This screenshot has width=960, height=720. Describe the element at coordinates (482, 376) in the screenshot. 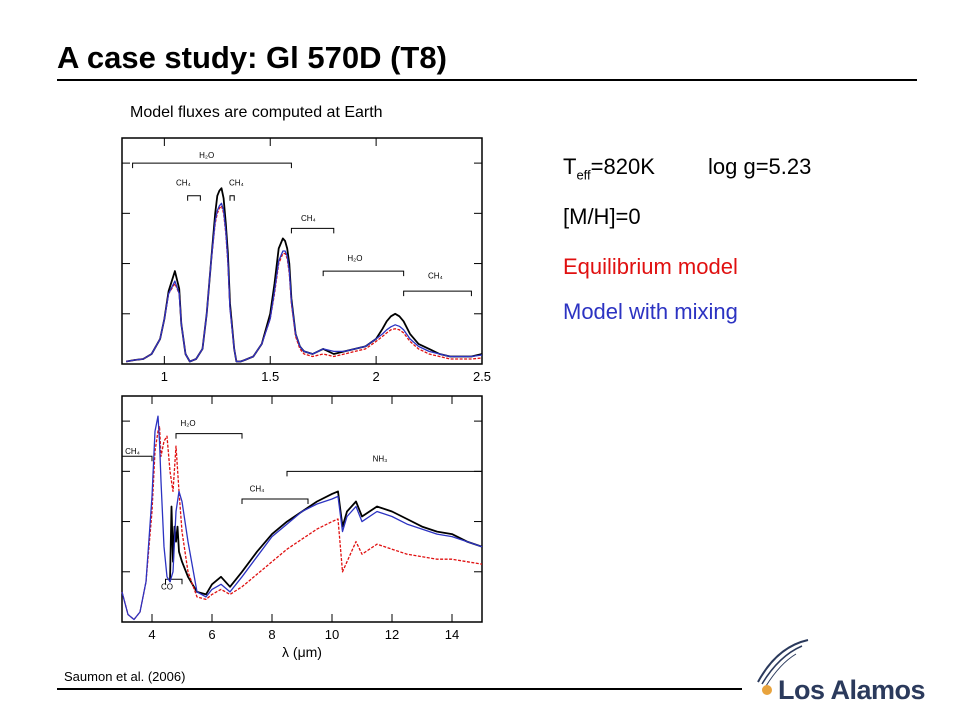

I see `x-tick-label: 2.5` at that location.